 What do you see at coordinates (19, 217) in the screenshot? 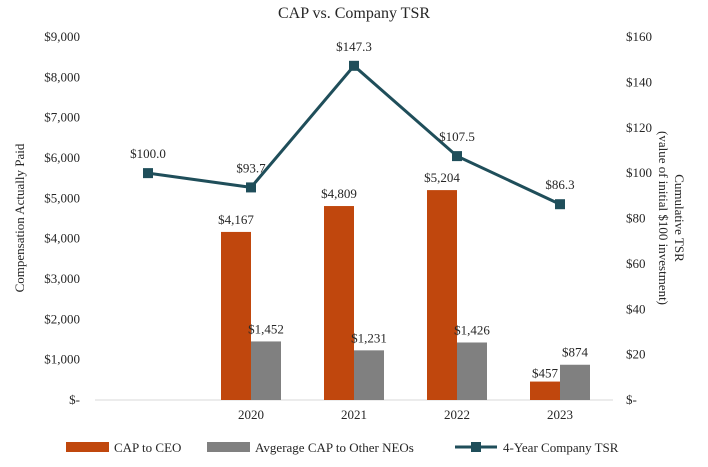
I see `y-left-axis-title: Compensation Actually Paid` at bounding box center [19, 217].